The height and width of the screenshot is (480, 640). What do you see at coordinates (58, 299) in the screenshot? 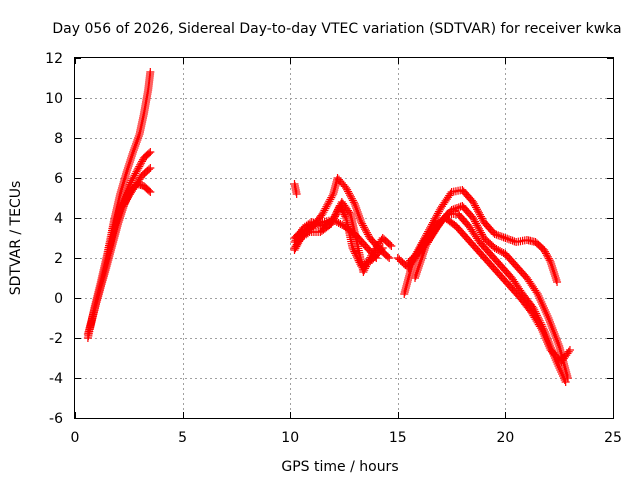
I see `y-tick-label: 0` at bounding box center [58, 299].